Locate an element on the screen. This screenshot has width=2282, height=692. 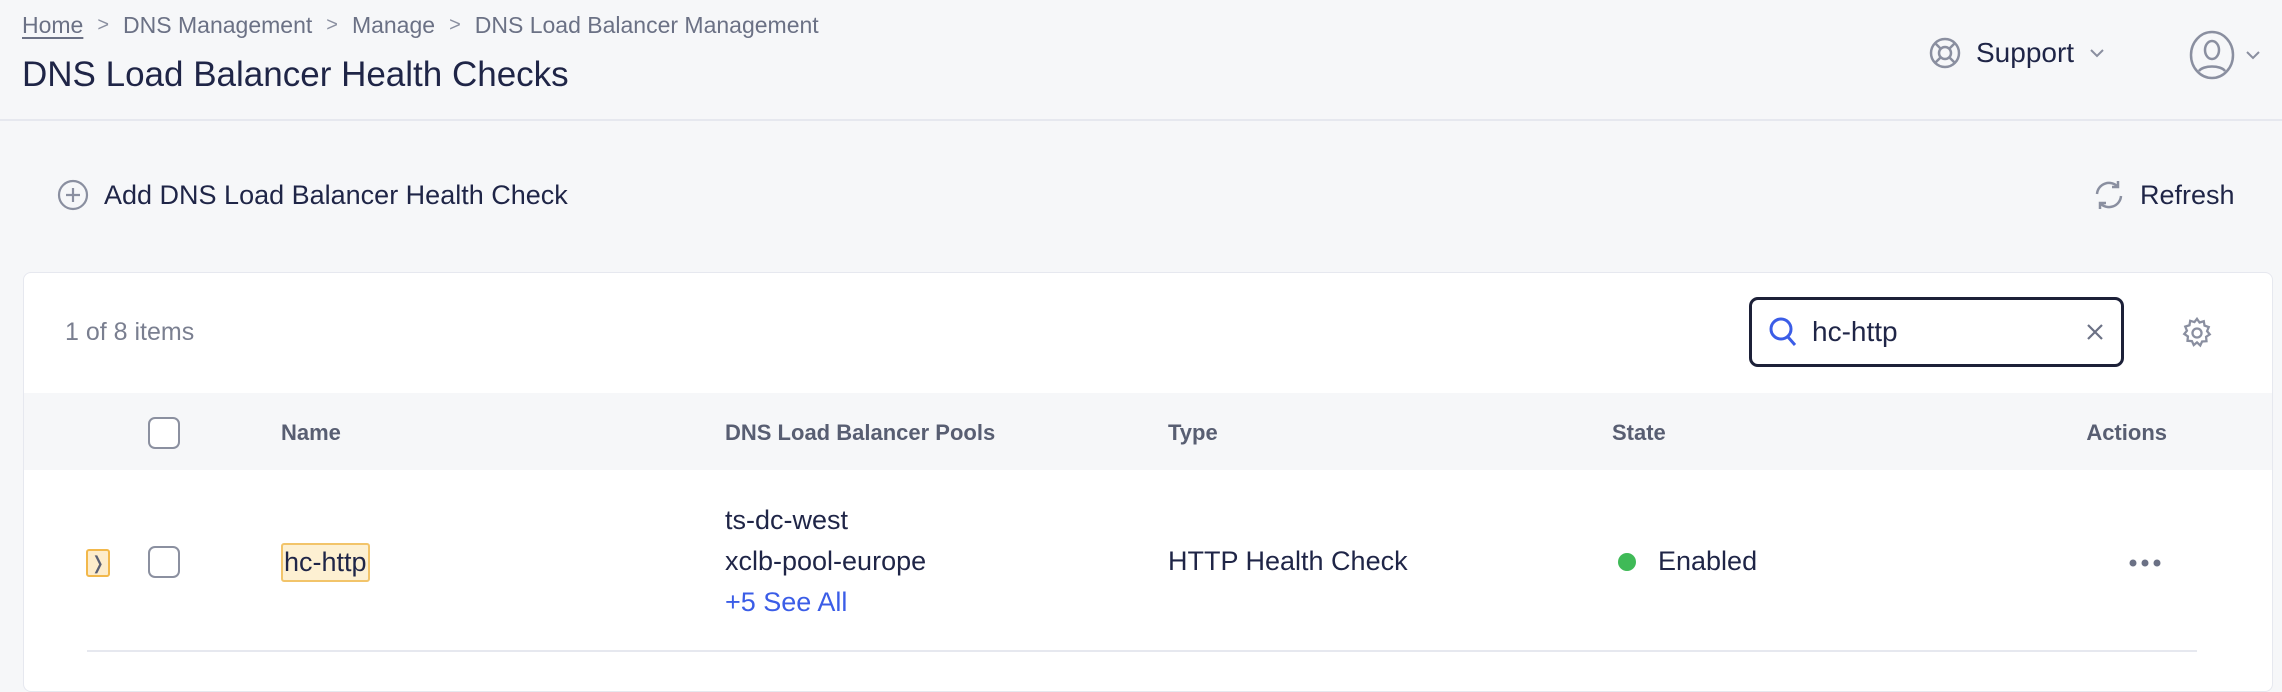
row-state: Enabled is located at coordinates (1687, 561).